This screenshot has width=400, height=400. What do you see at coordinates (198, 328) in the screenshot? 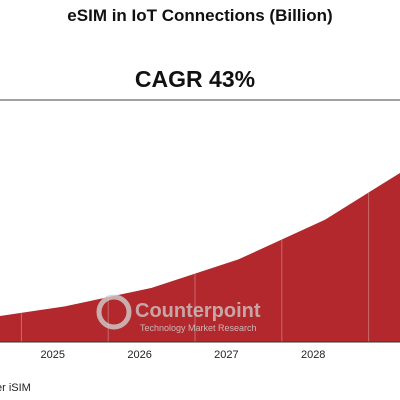
I see `watermark-tagline: Technology Market Research` at bounding box center [198, 328].